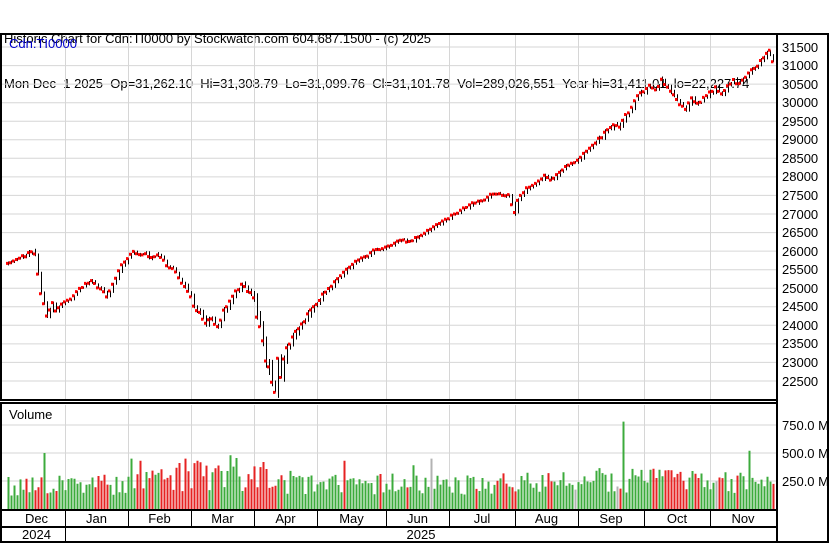 Image resolution: width=830 pixels, height=543 pixels. I want to click on month-label: Feb, so click(159, 518).